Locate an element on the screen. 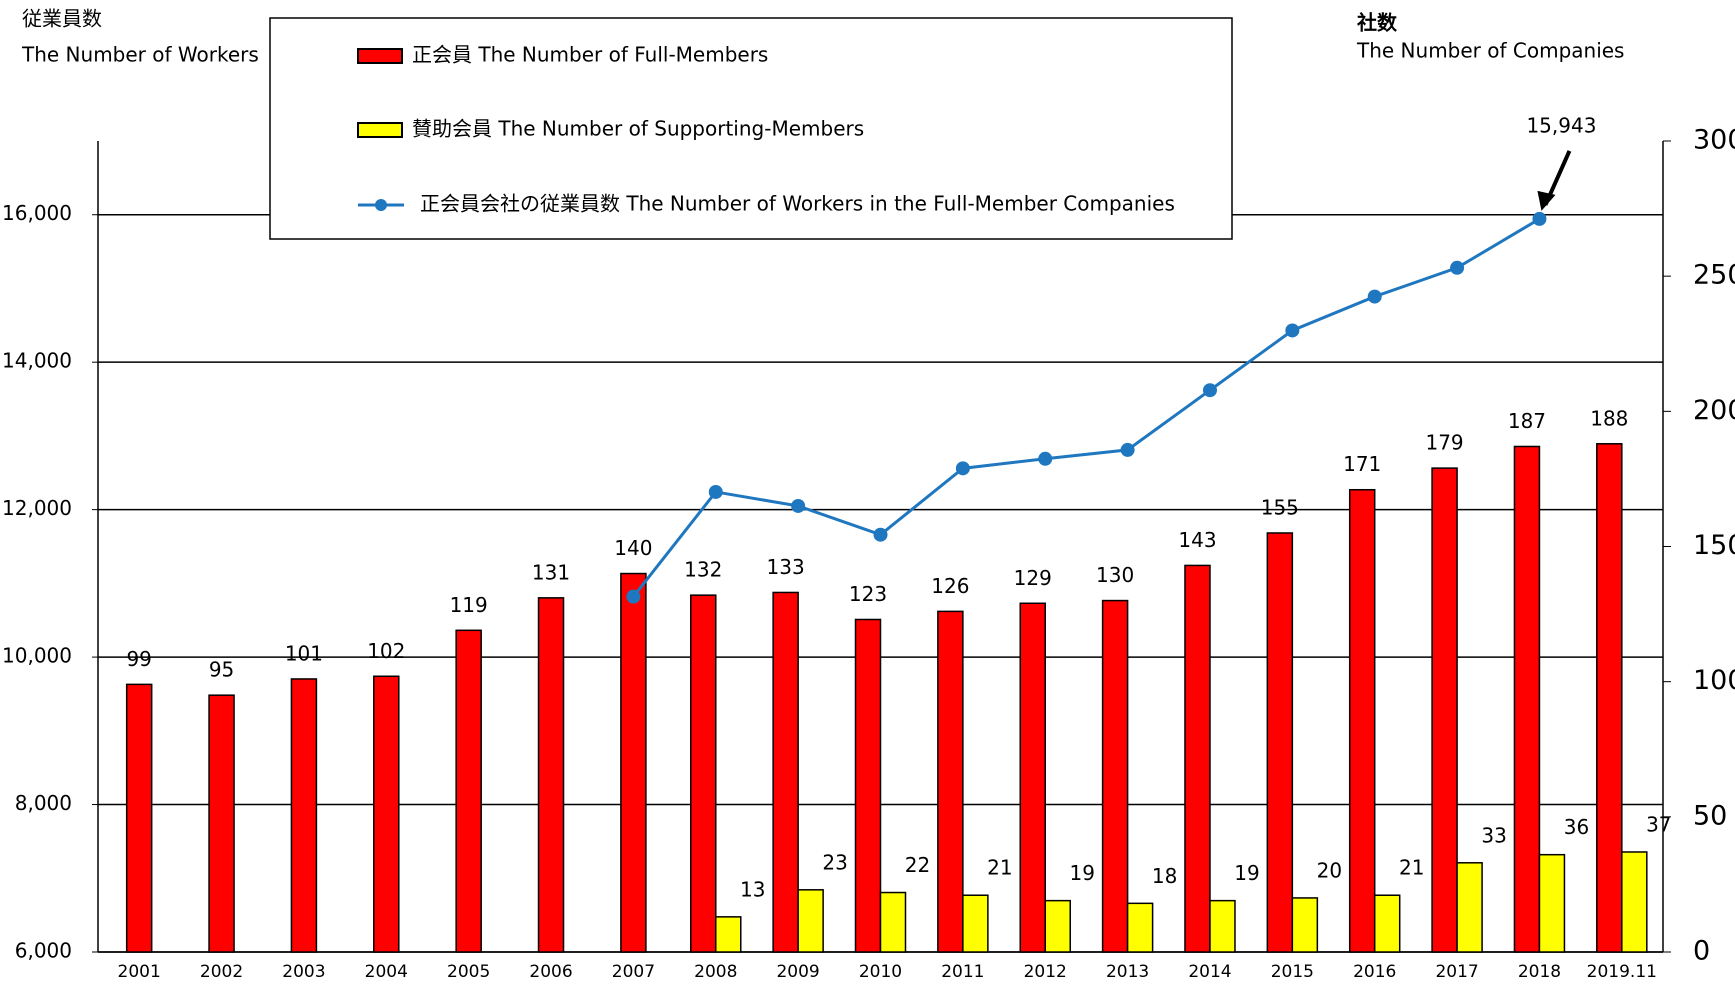  bar-value-label: 20 is located at coordinates (1329, 870).